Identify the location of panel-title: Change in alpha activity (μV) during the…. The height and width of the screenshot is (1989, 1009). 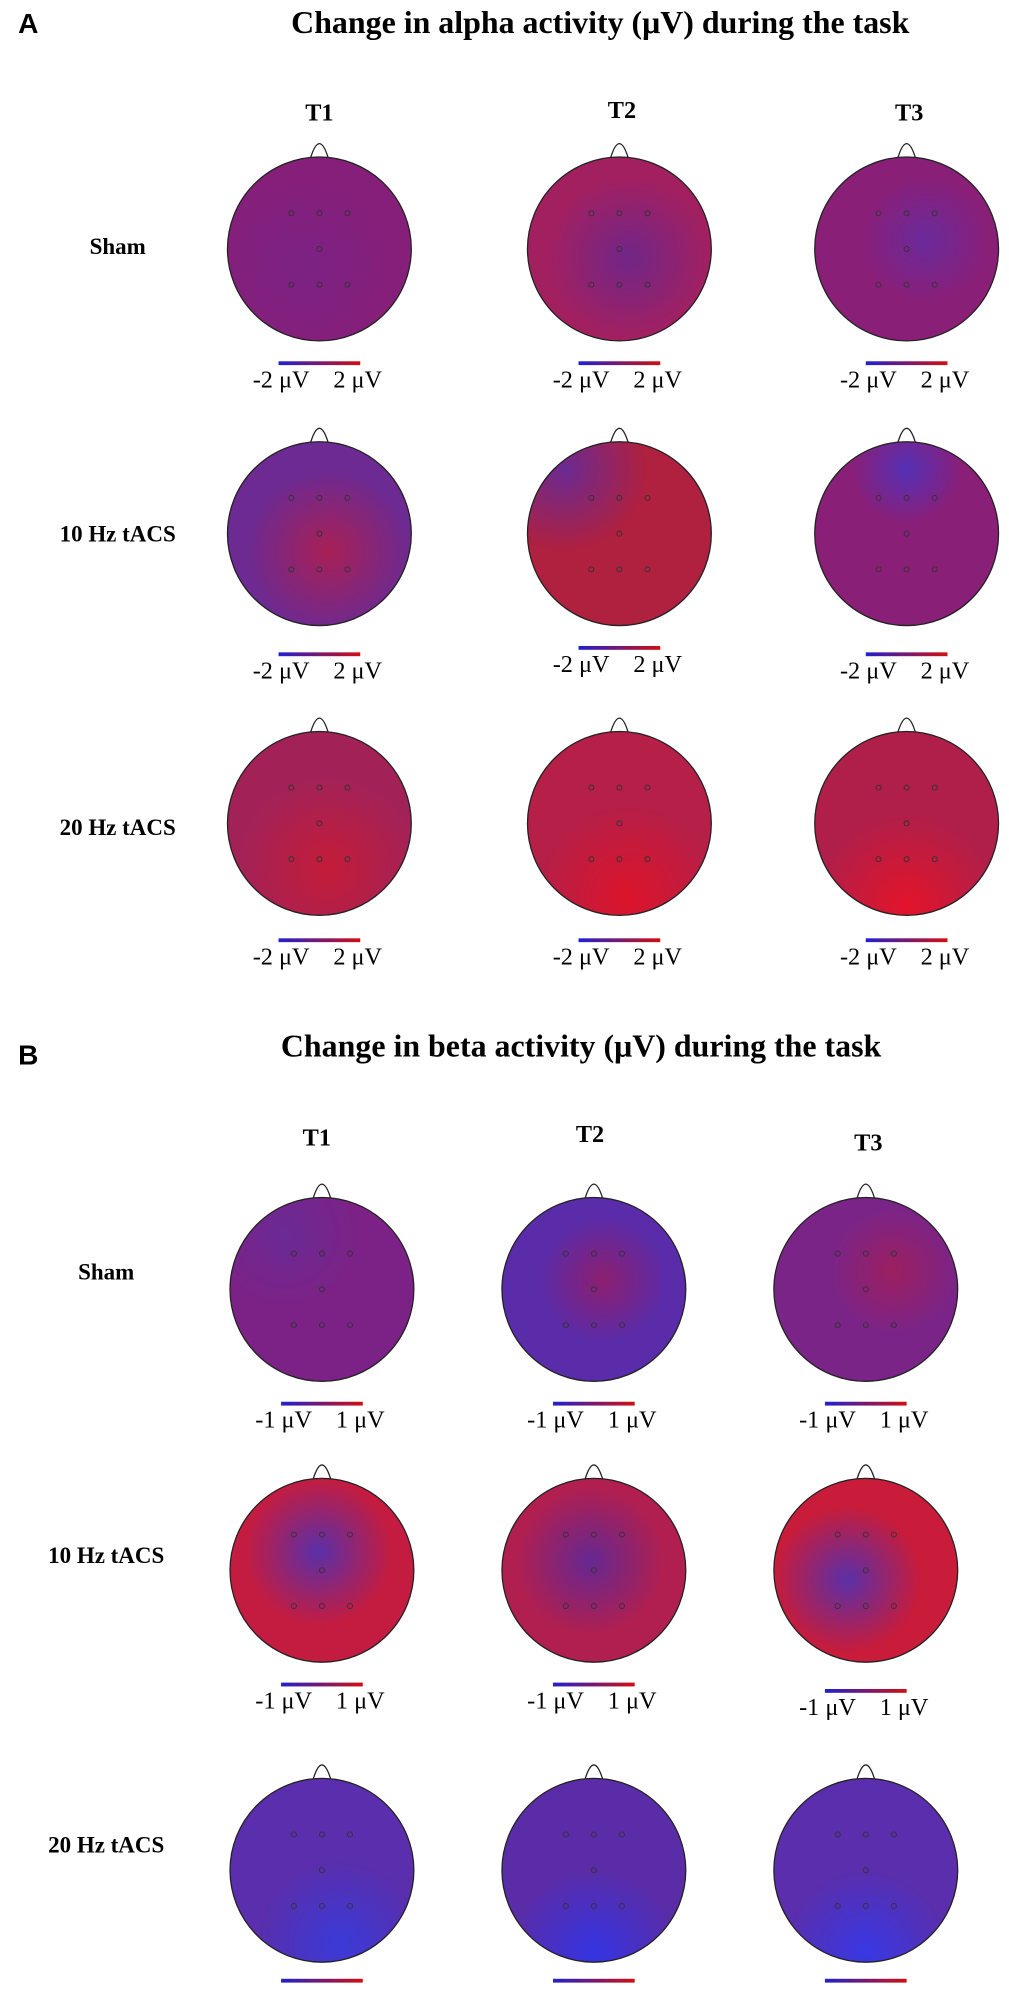
(600, 22).